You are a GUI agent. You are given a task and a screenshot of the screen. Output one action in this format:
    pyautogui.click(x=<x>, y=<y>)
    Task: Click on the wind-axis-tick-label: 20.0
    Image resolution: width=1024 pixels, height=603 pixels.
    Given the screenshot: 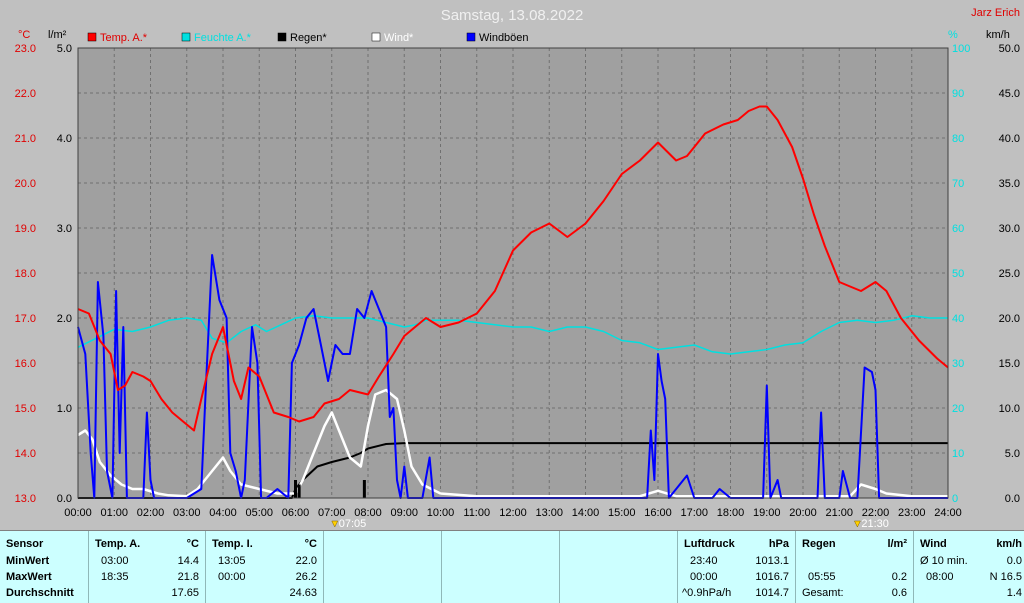 What is the action you would take?
    pyautogui.click(x=1009, y=319)
    